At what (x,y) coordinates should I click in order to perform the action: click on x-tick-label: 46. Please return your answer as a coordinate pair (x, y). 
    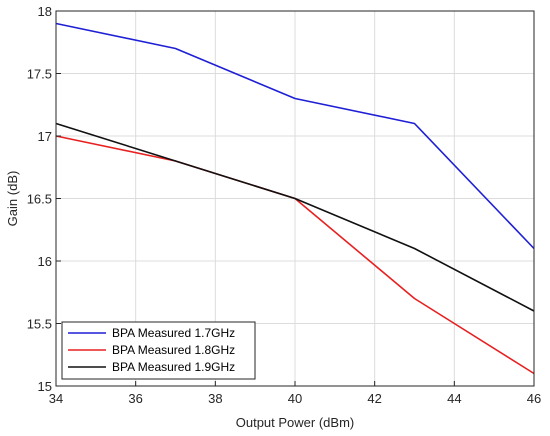
    Looking at the image, I should click on (534, 398).